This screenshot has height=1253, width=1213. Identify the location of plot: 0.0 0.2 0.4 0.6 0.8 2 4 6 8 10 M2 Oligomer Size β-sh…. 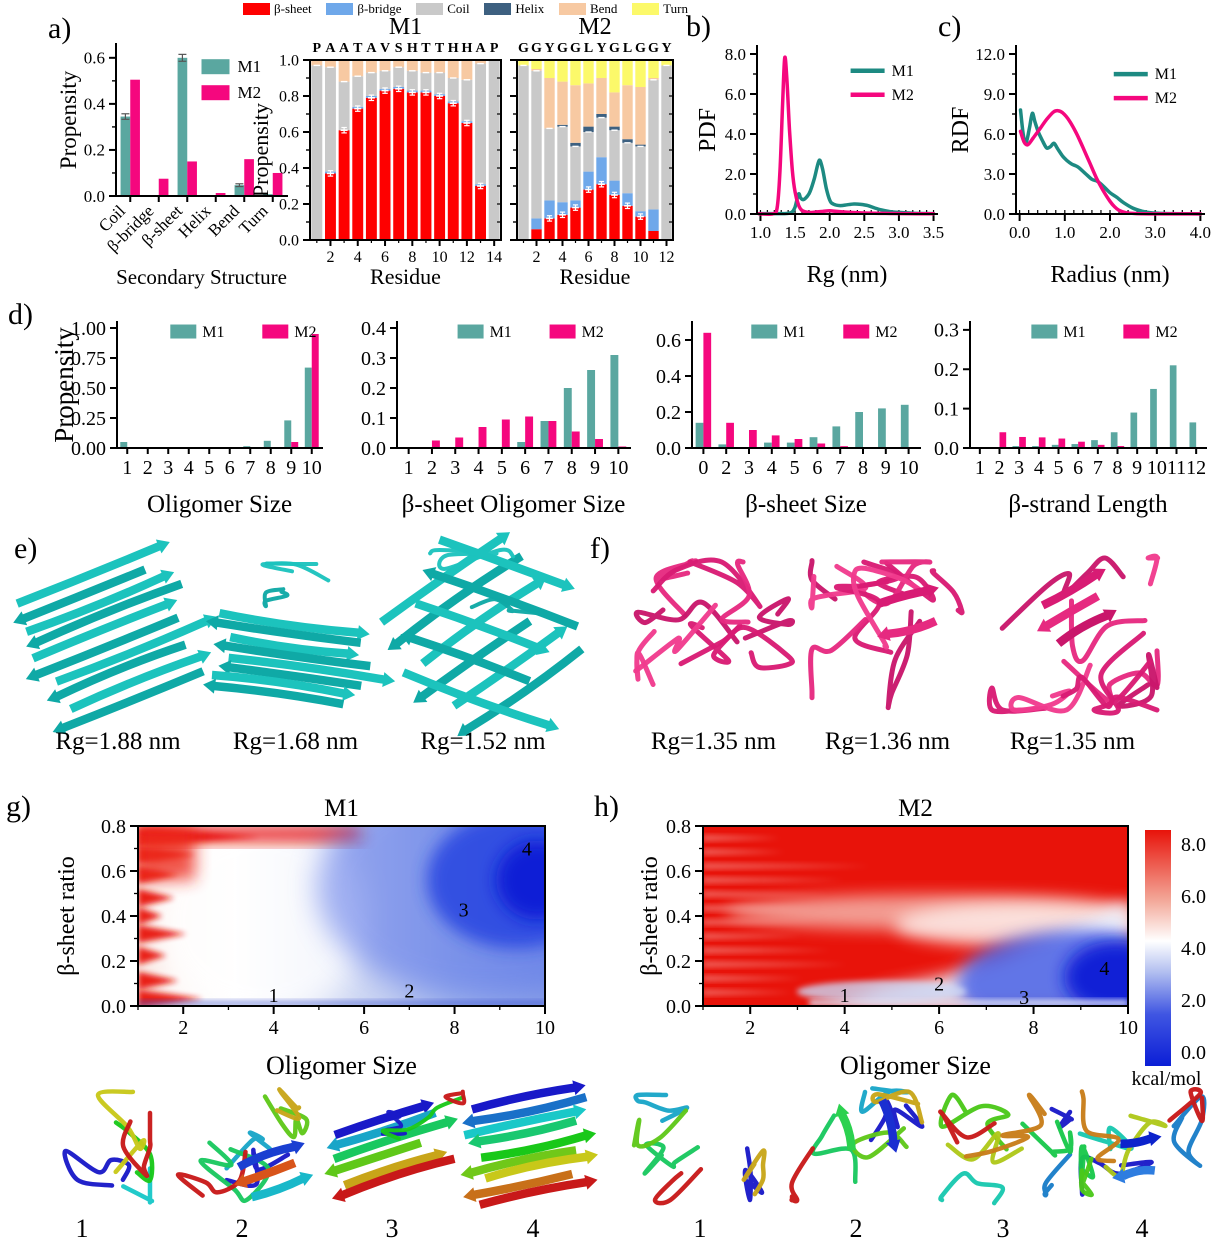
(921, 937).